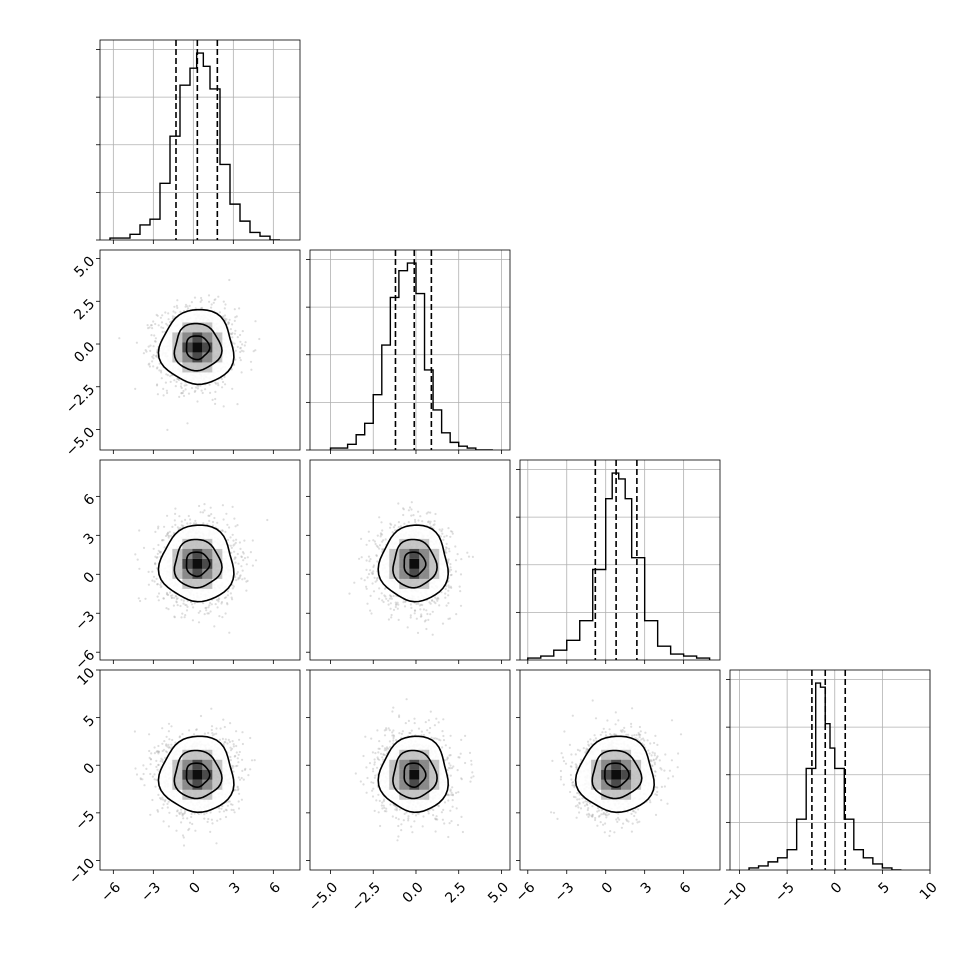 This screenshot has height=970, width=970. I want to click on panel-frame, so click(830, 770).